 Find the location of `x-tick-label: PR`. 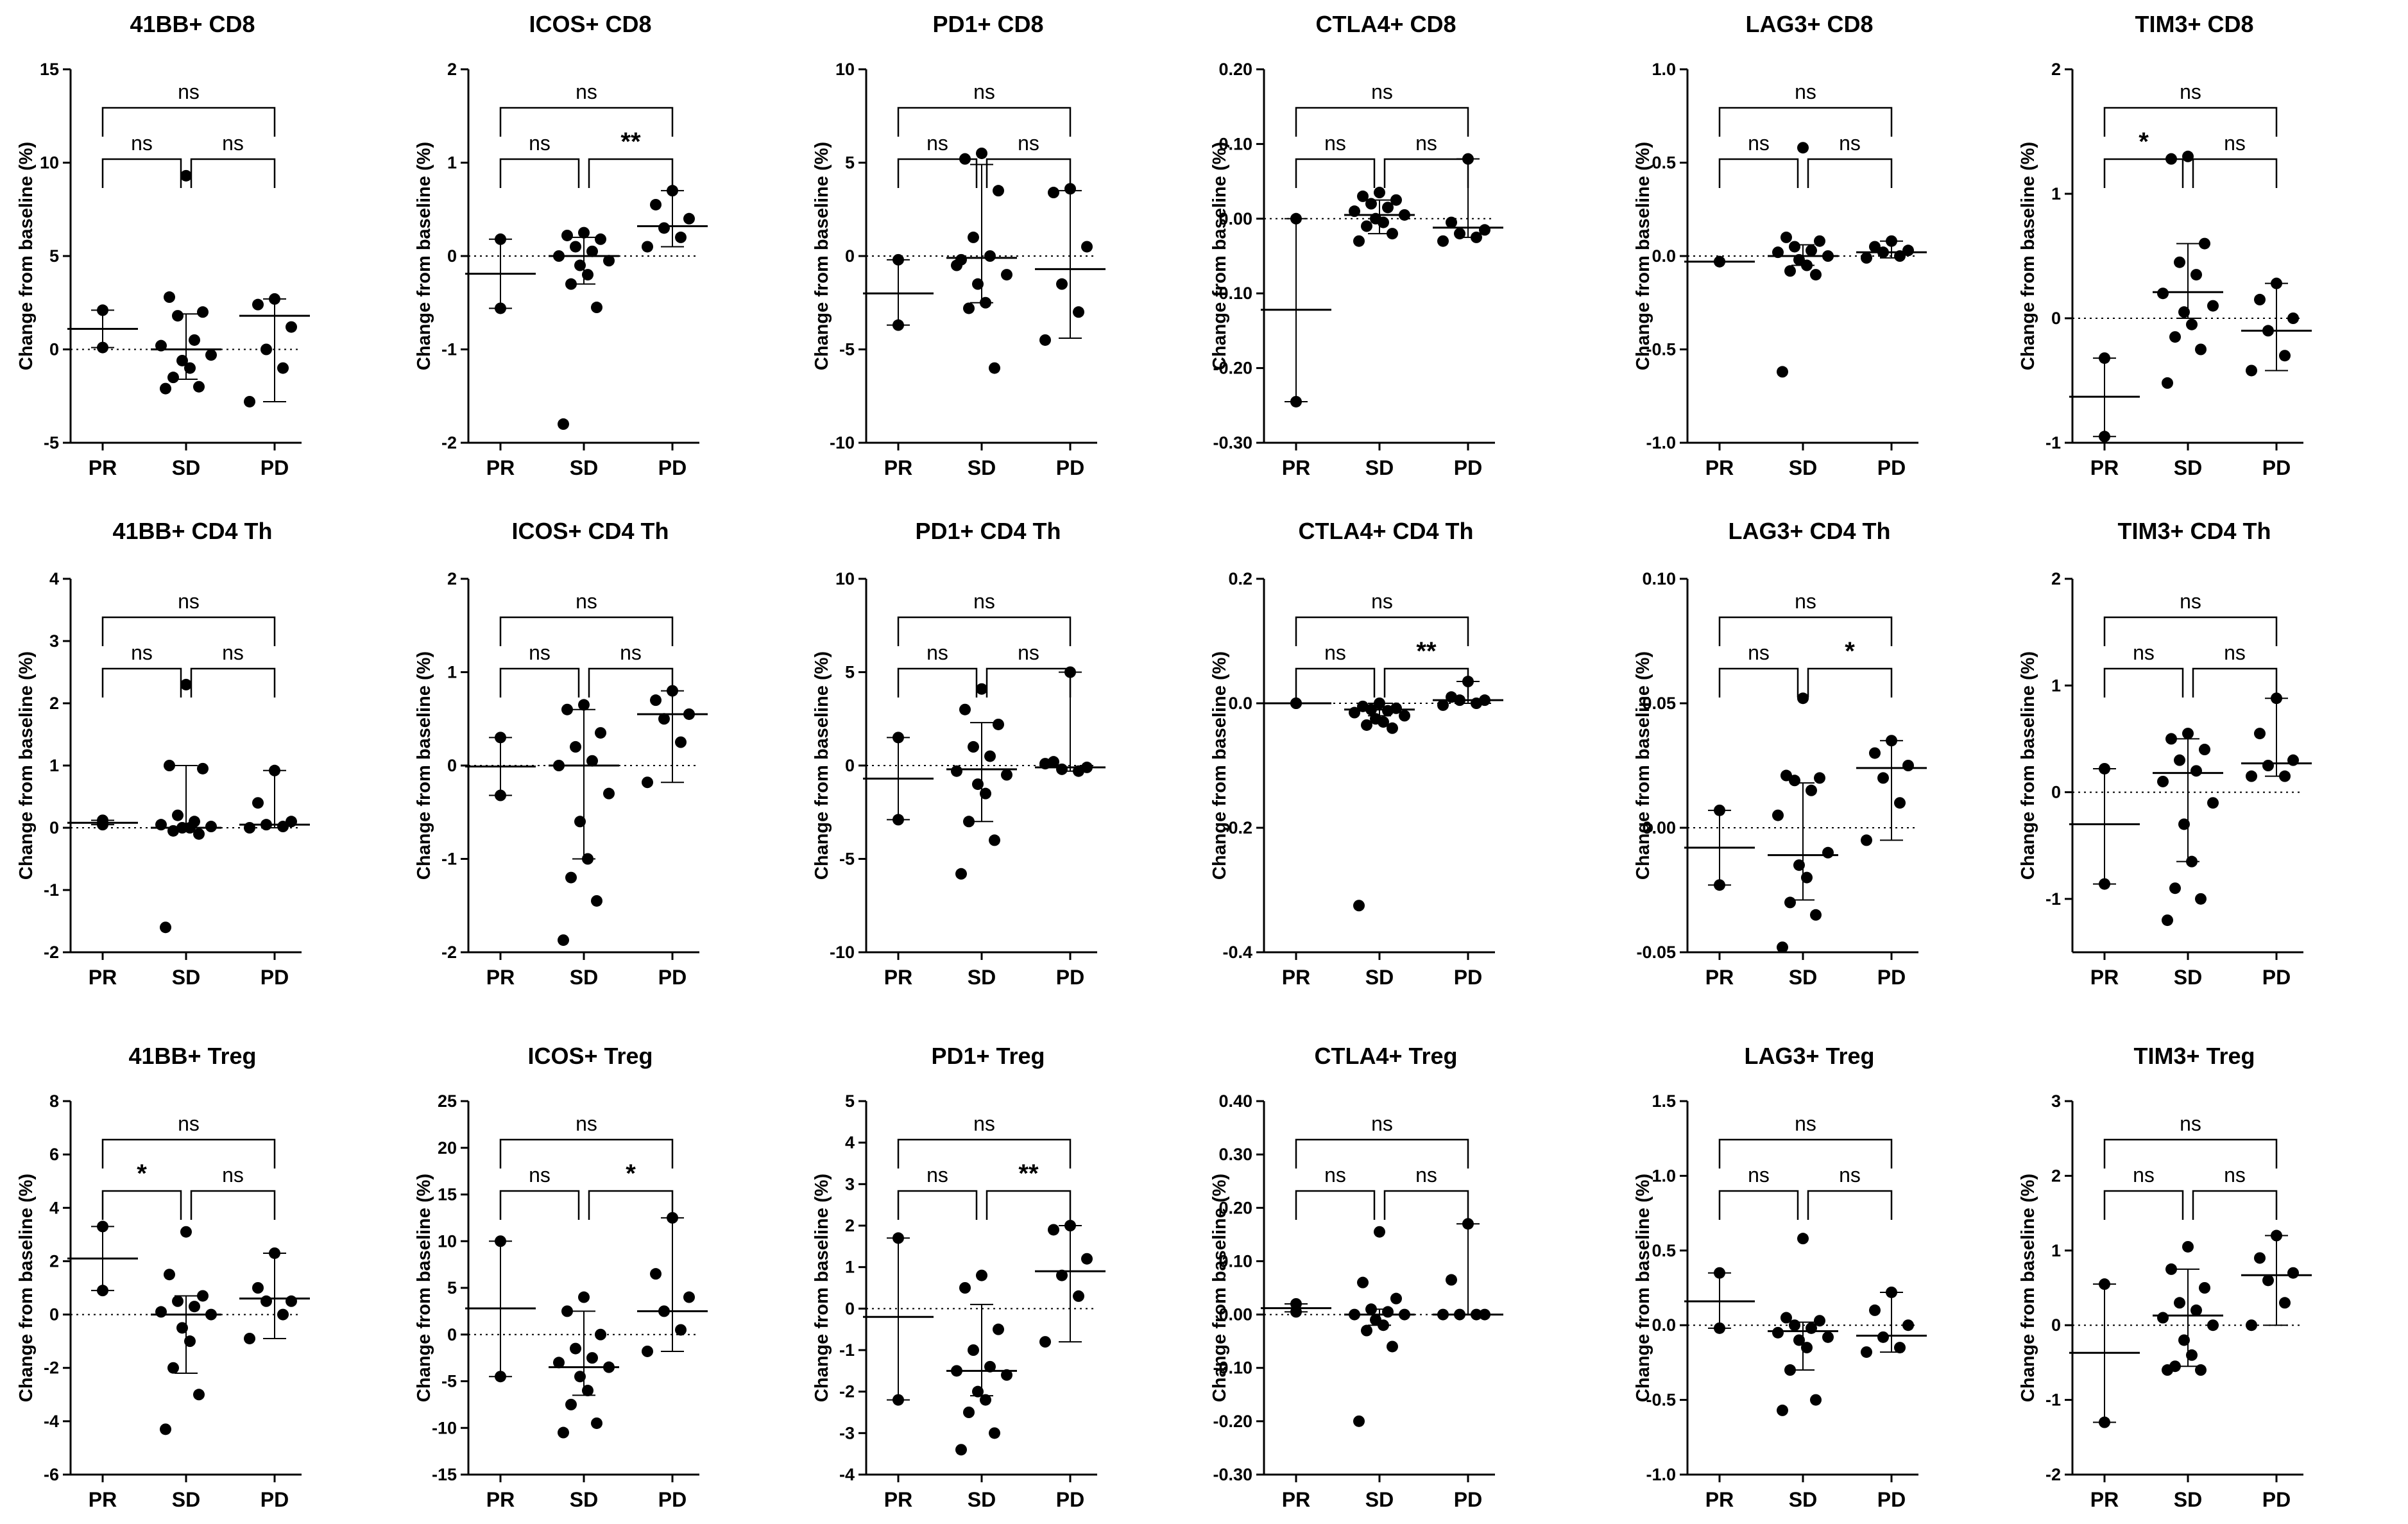

x-tick-label: PR is located at coordinates (1296, 1499).